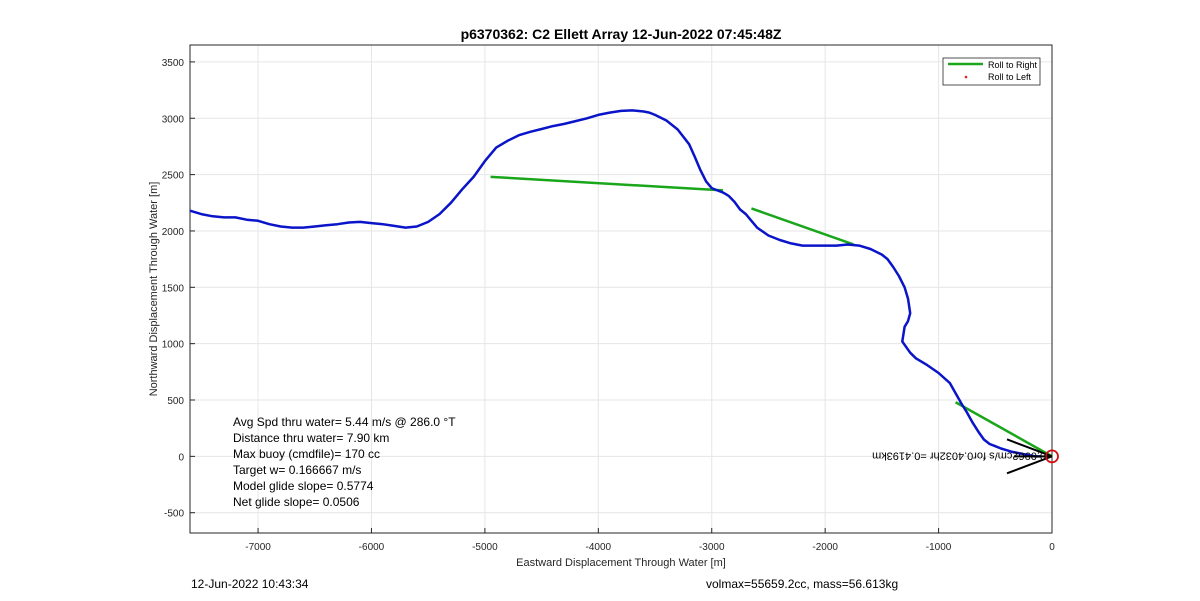 The width and height of the screenshot is (1200, 601). What do you see at coordinates (959, 455) in the screenshot?
I see `current-label: 0.0962cm/s for0.4032hr =0.4193km` at bounding box center [959, 455].